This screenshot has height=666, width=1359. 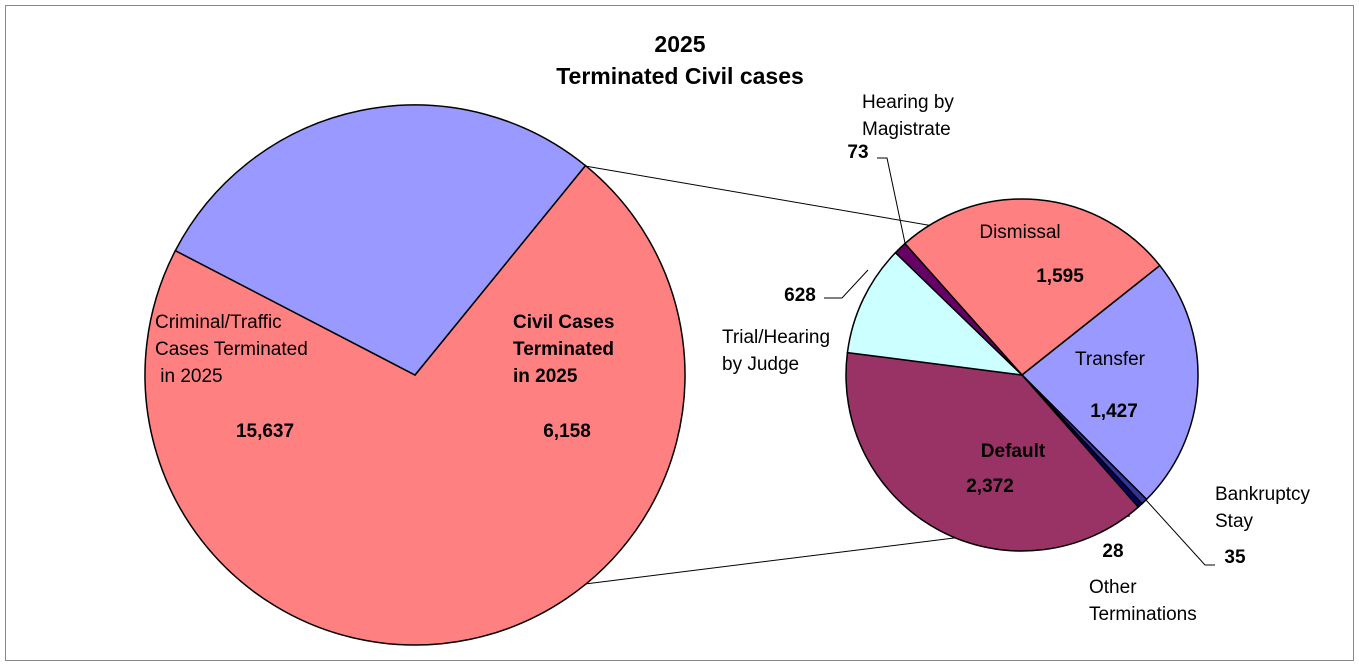 I want to click on category-label: Transfer, so click(x=1110, y=359).